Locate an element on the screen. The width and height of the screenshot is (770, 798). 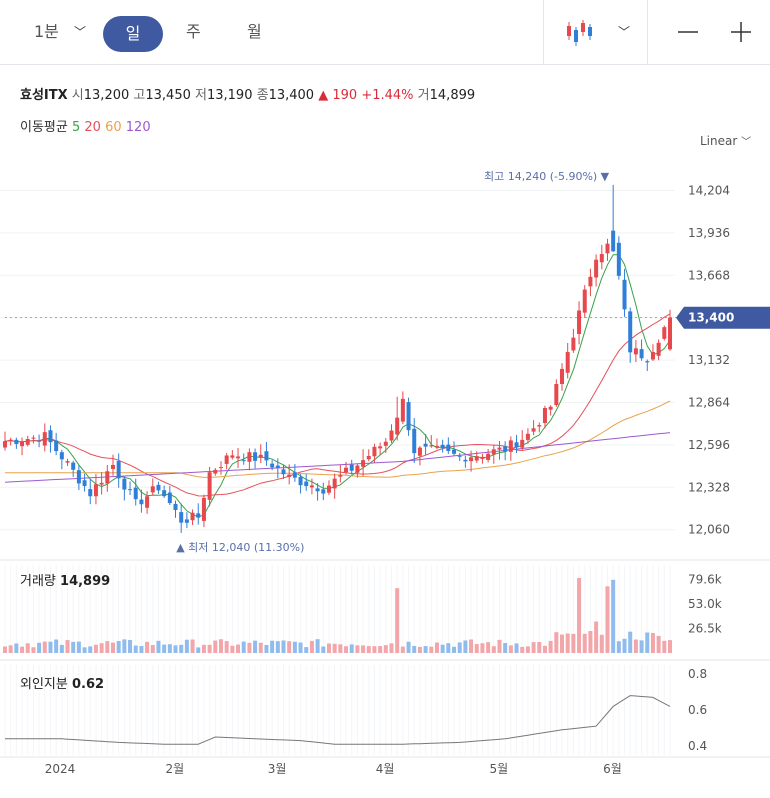
price-tick-label: 12,060 is located at coordinates (709, 530).